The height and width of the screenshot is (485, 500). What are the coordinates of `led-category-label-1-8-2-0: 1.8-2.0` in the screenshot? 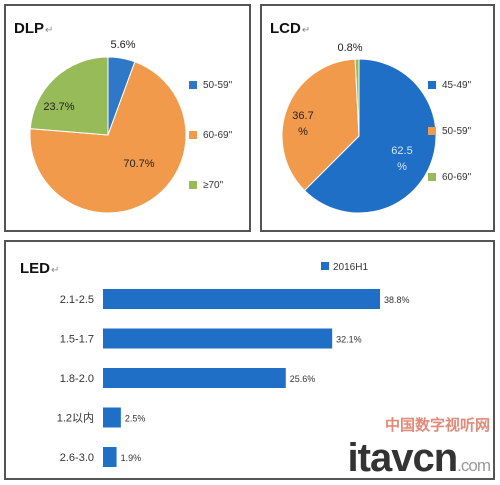 It's located at (77, 379).